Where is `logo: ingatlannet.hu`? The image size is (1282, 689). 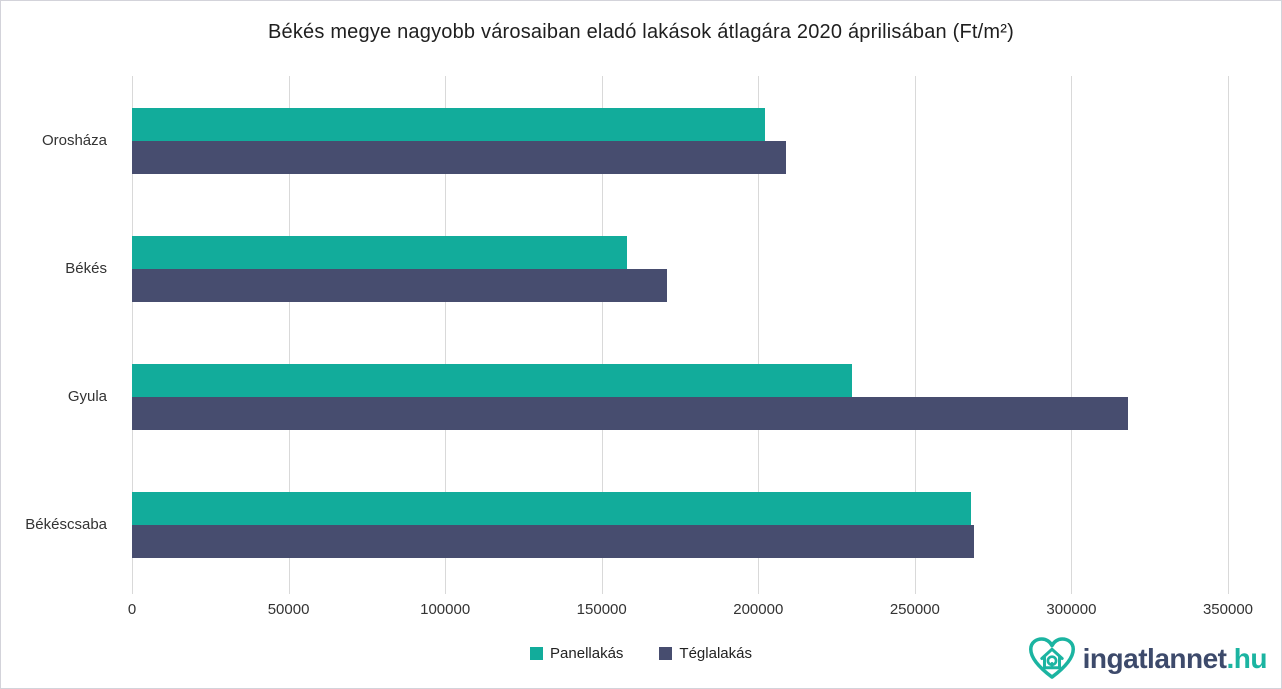 logo: ingatlannet.hu is located at coordinates (1148, 658).